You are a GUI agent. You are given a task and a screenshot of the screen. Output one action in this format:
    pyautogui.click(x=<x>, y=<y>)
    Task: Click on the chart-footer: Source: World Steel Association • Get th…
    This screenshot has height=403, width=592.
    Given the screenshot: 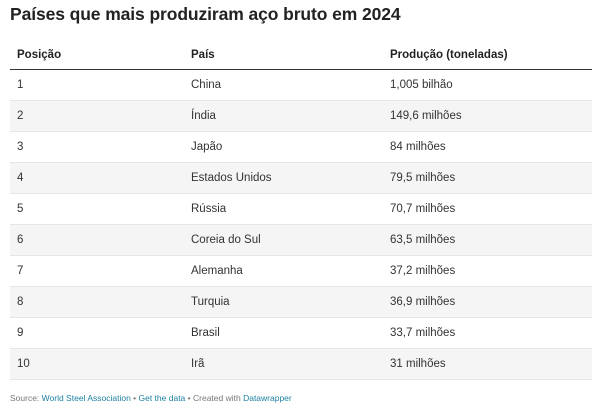 What is the action you would take?
    pyautogui.click(x=151, y=398)
    